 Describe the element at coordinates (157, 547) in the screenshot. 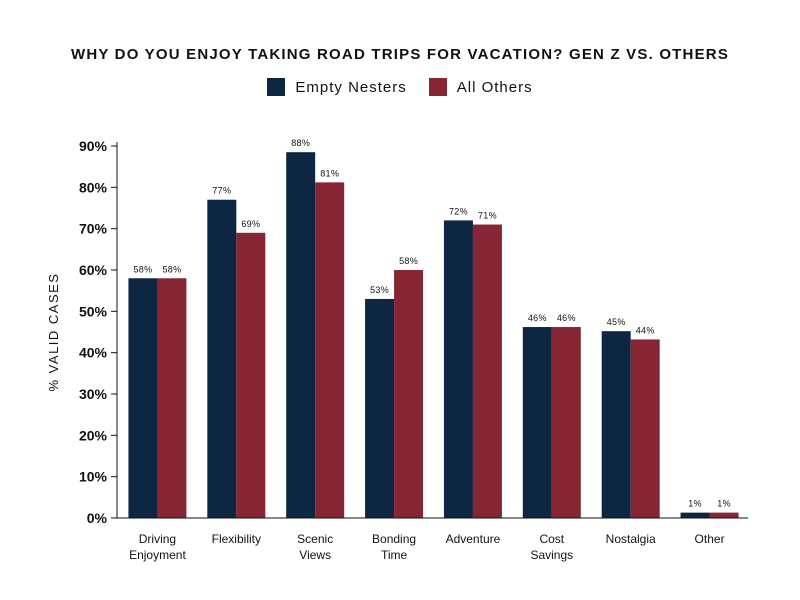

I see `x-category-label: Driving Enjoyment` at that location.